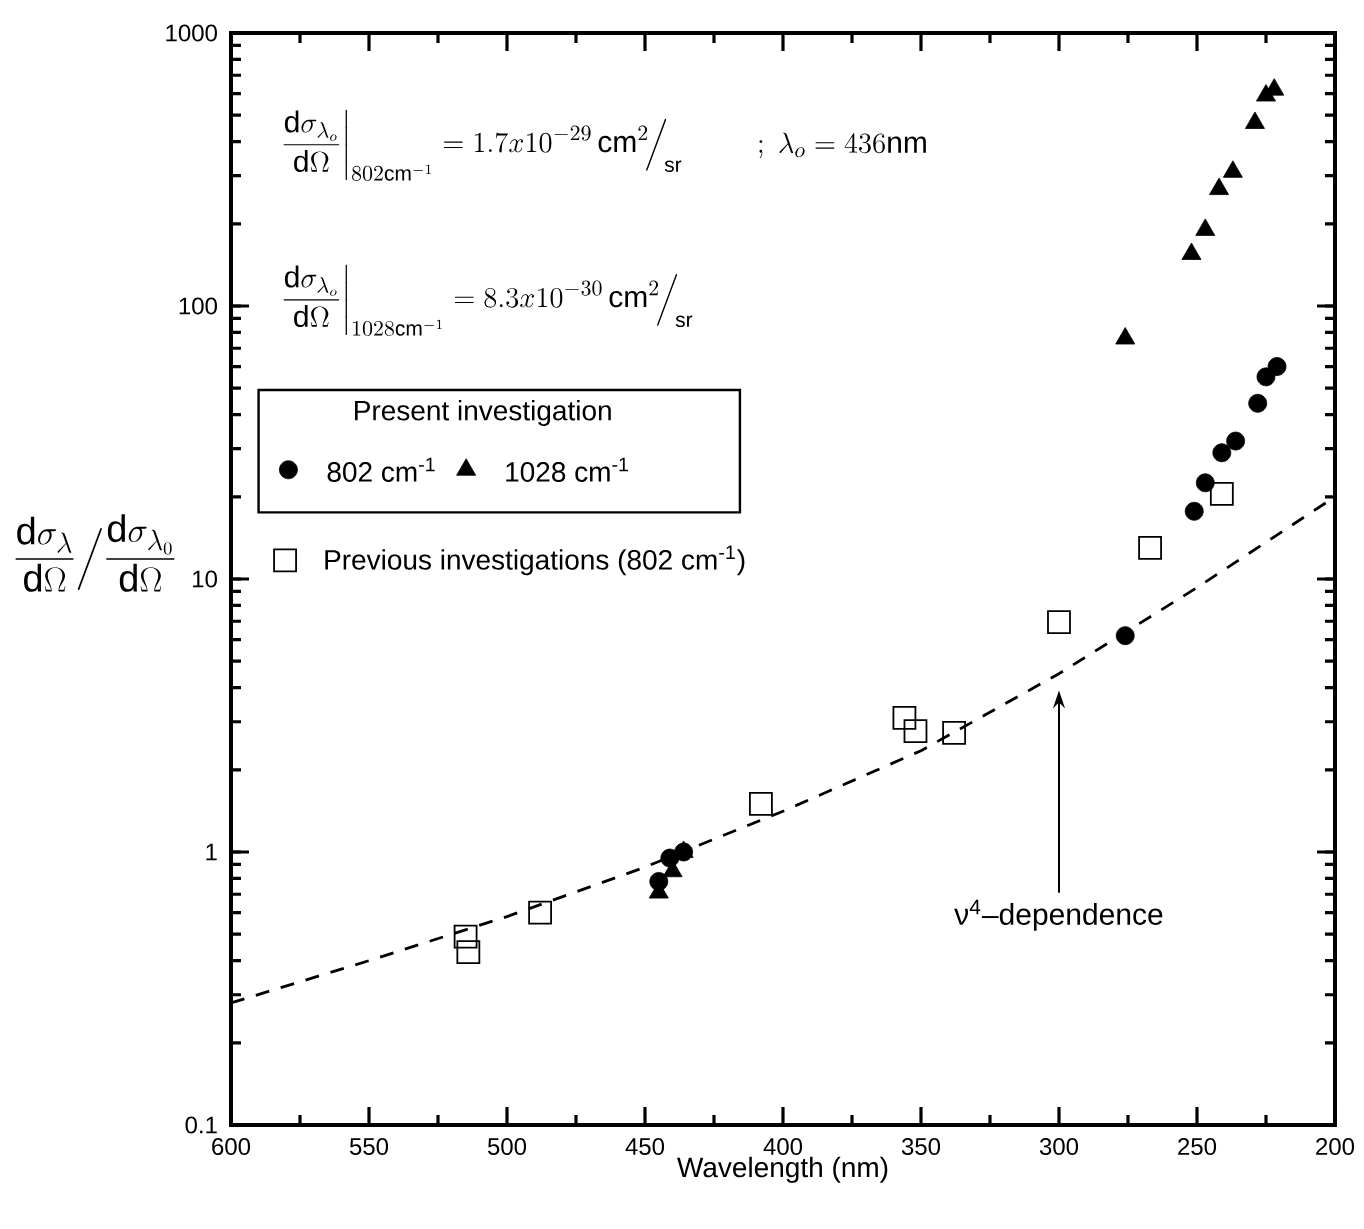 The image size is (1364, 1229). I want to click on annotation: $\left.\frac{\mathrm{d}\sigma_{\lambda_{o}}}{\mathrm{d}\Omega}\right|_{1028\mathrm{cm}^{-1}}=8.3x10^{-30}\,\mathrm{cm}^{2}\!\Big/_{\!\mathrm{sr}}$, so click(488, 300).